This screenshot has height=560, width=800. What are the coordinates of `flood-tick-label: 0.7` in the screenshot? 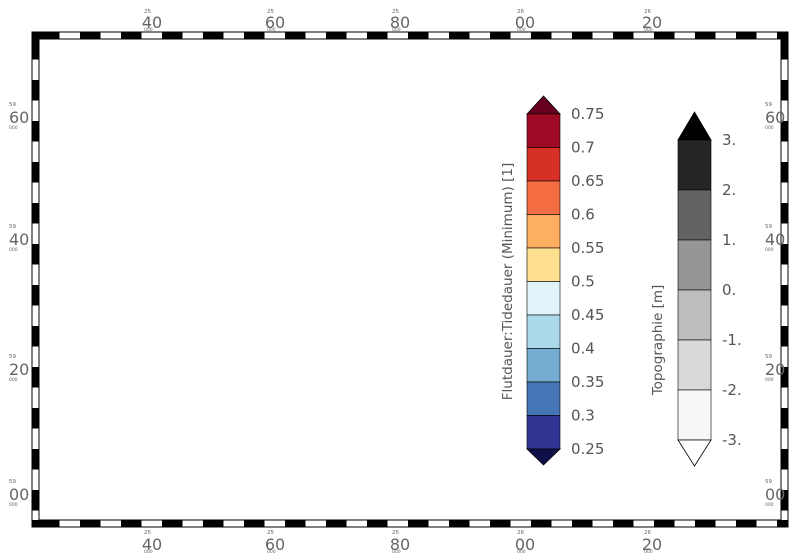 It's located at (583, 148).